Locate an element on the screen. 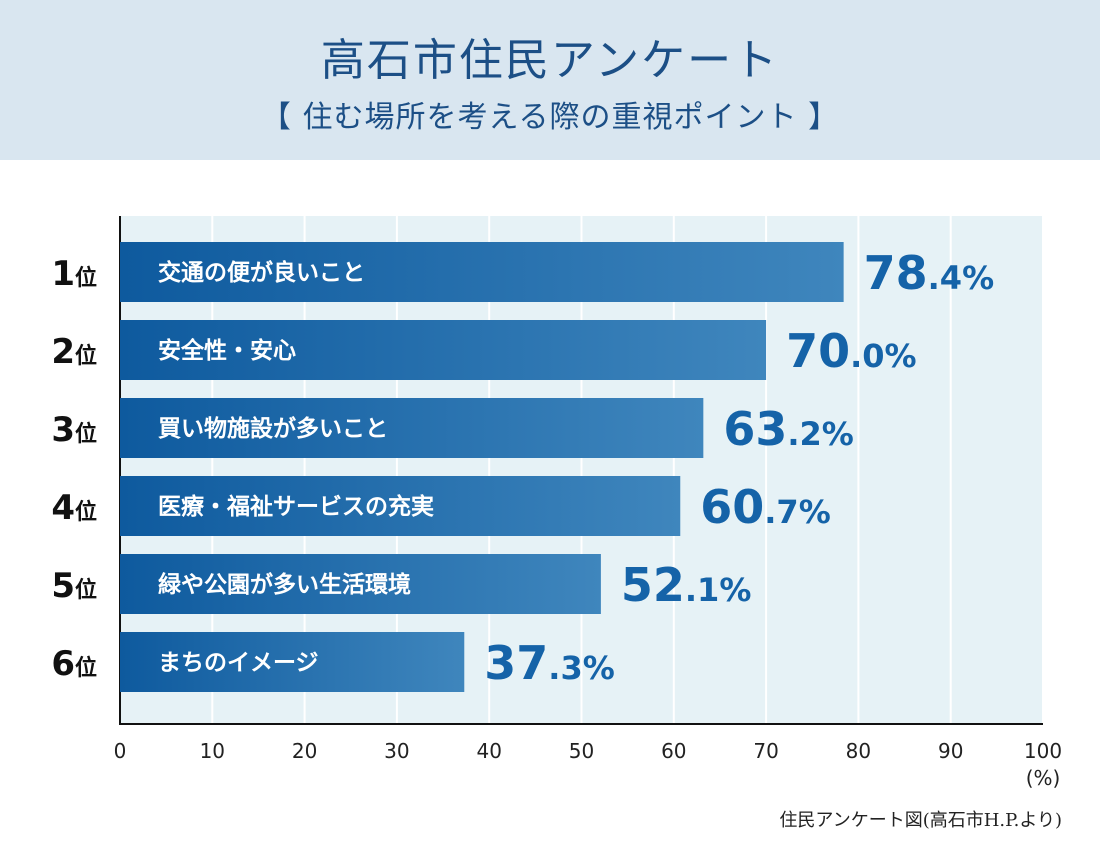  x-tick-label: 50 is located at coordinates (581, 751).